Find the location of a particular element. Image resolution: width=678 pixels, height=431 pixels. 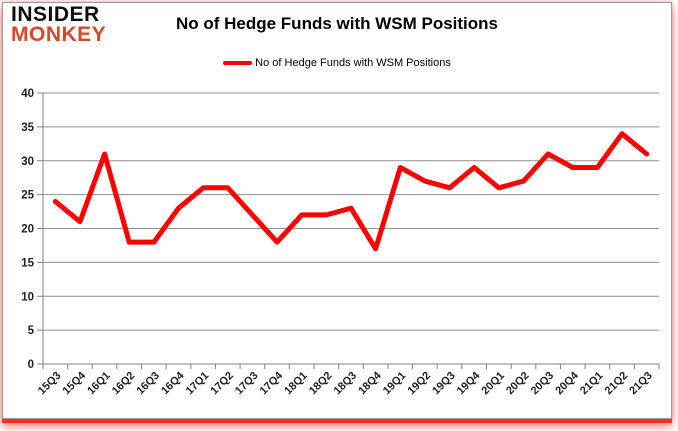

y-axis-label: 40 is located at coordinates (27, 94).